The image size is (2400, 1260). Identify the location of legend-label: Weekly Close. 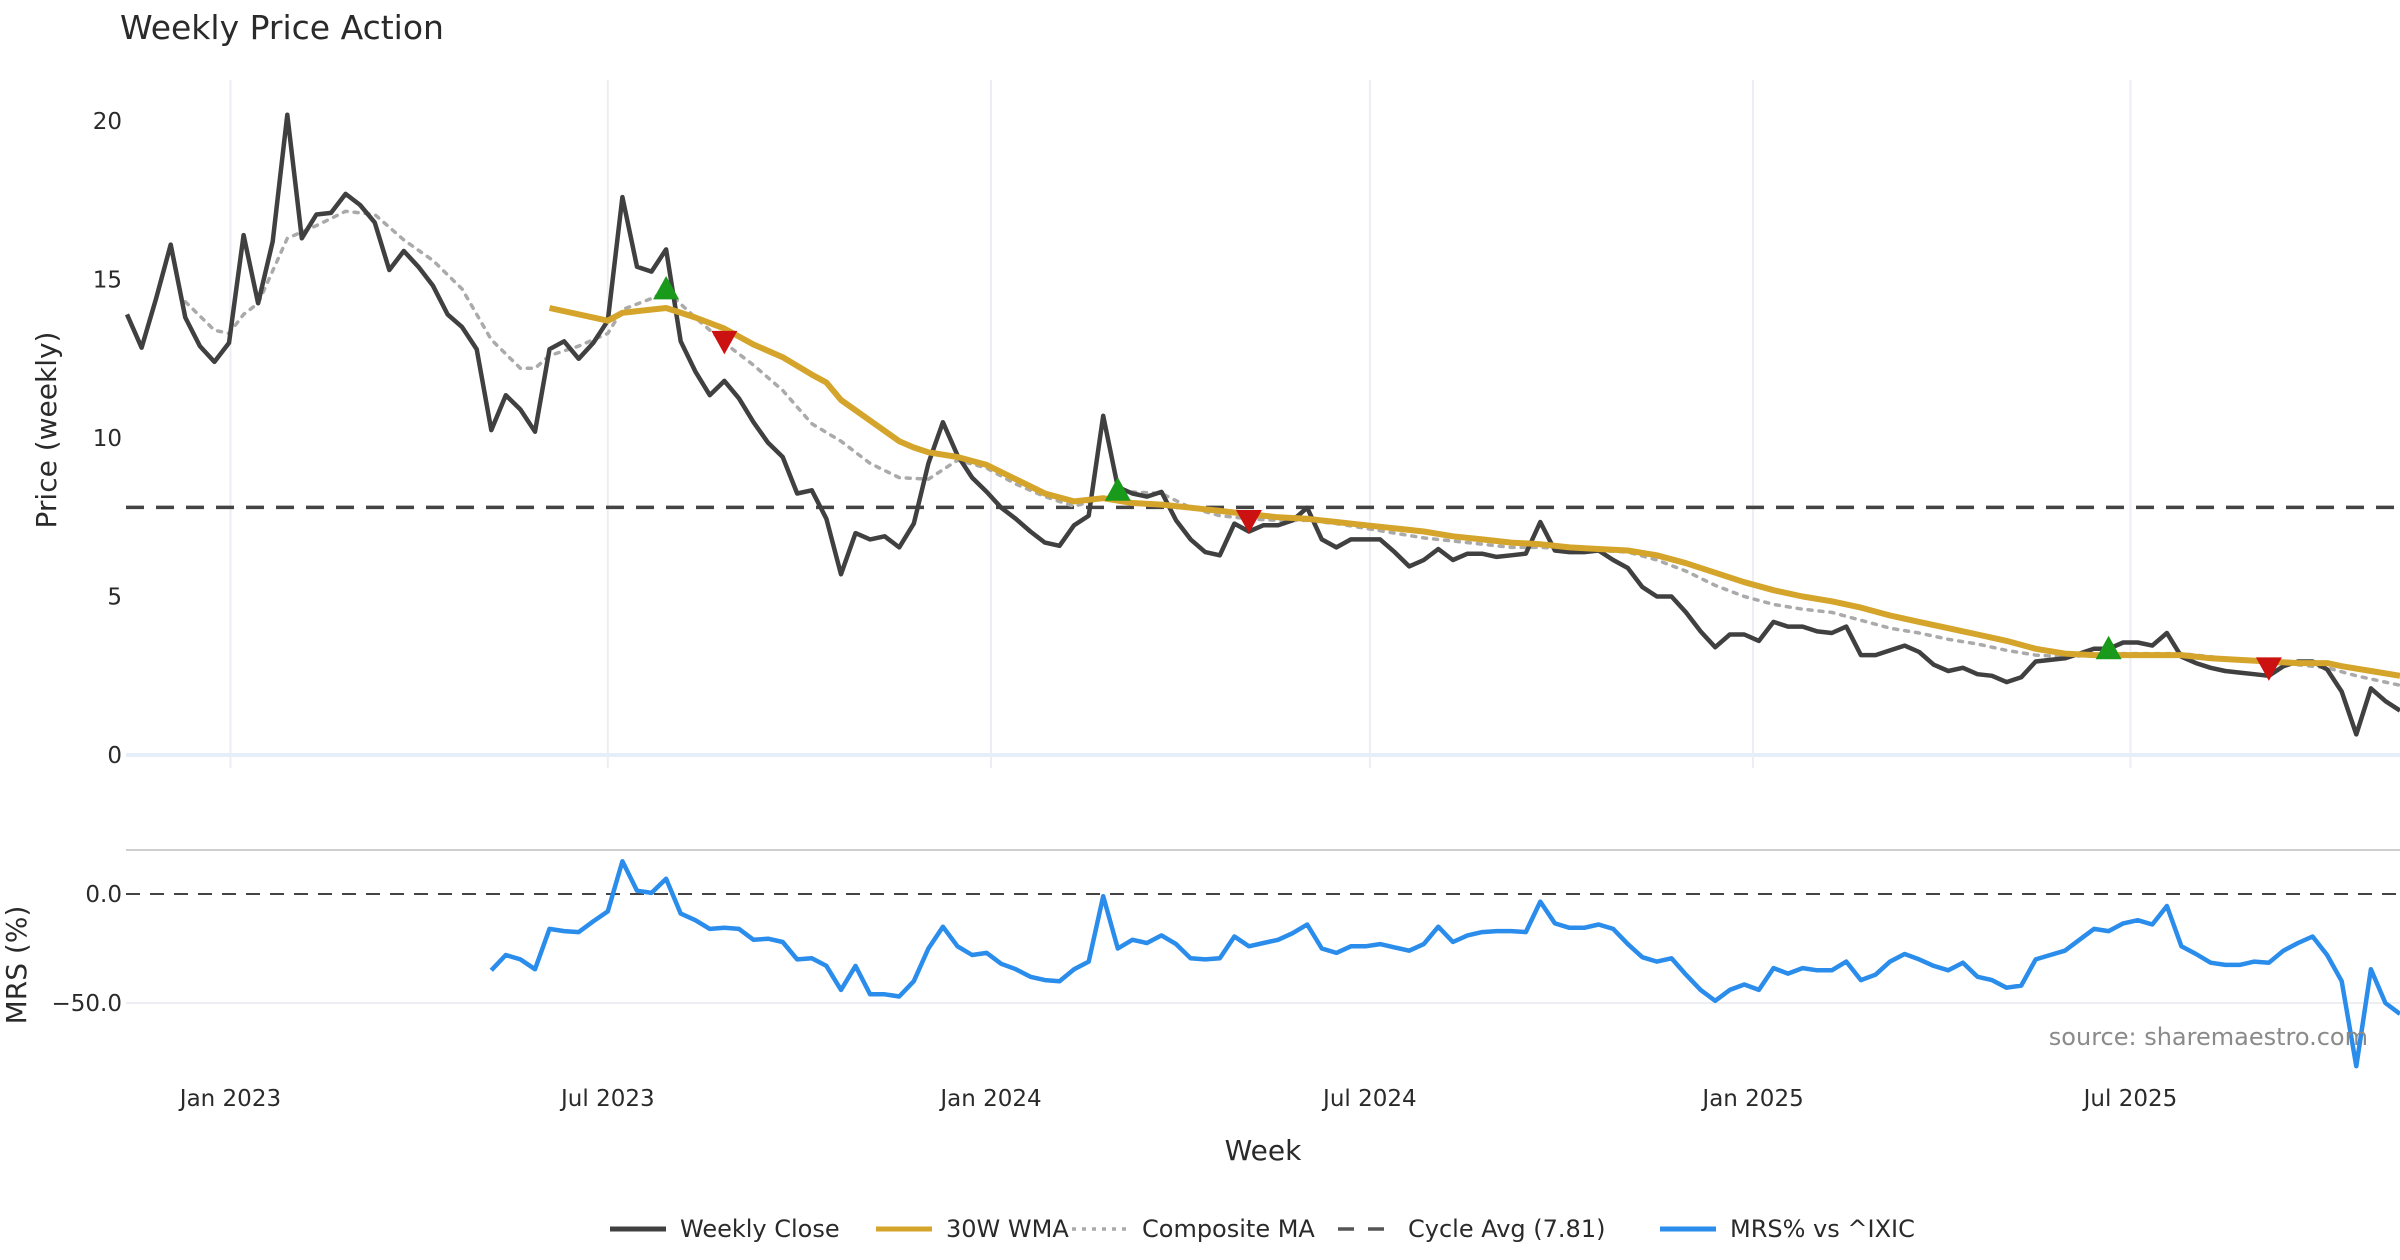
(760, 1229).